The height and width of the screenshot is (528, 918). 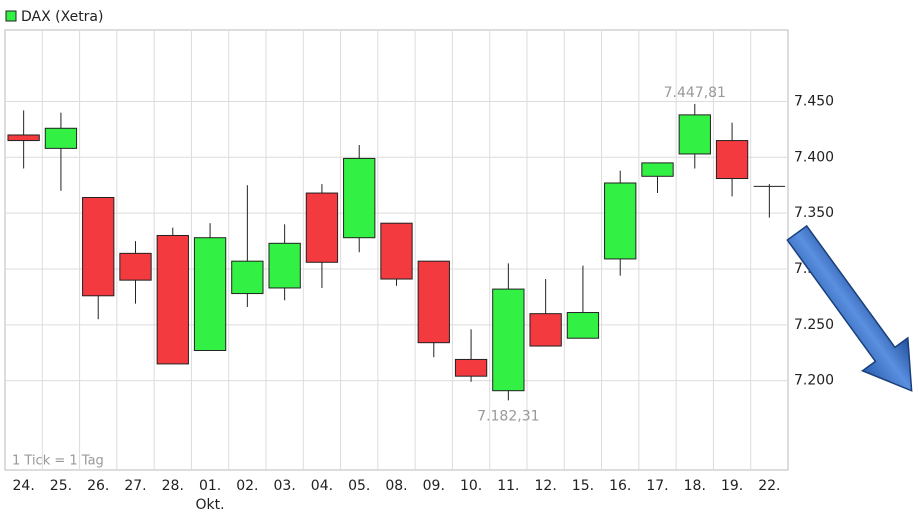 What do you see at coordinates (814, 101) in the screenshot?
I see `y-tick-label: 7.450` at bounding box center [814, 101].